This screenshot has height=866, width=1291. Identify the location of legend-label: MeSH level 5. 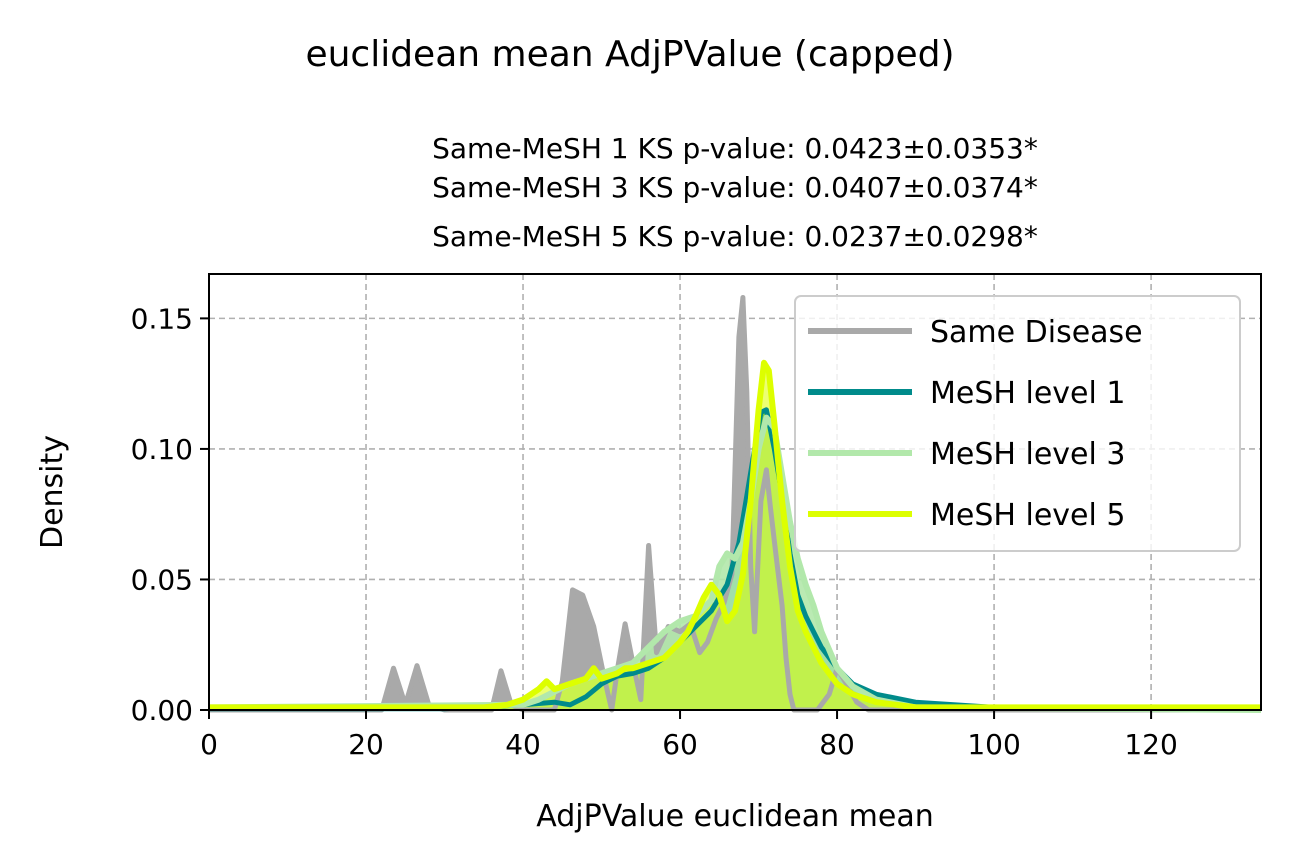
(1027, 515).